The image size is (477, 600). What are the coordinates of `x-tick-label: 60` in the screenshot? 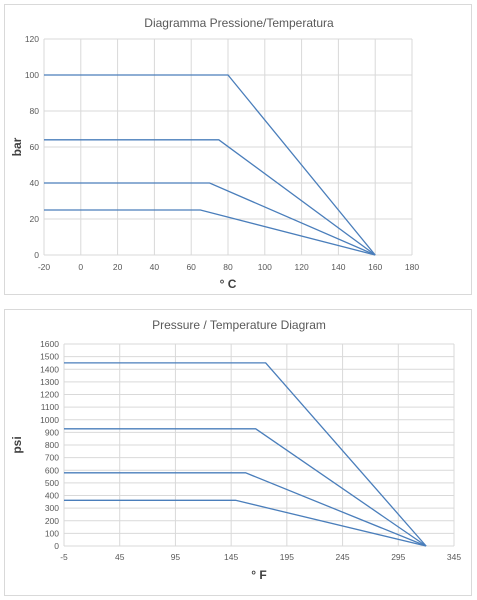 It's located at (191, 267).